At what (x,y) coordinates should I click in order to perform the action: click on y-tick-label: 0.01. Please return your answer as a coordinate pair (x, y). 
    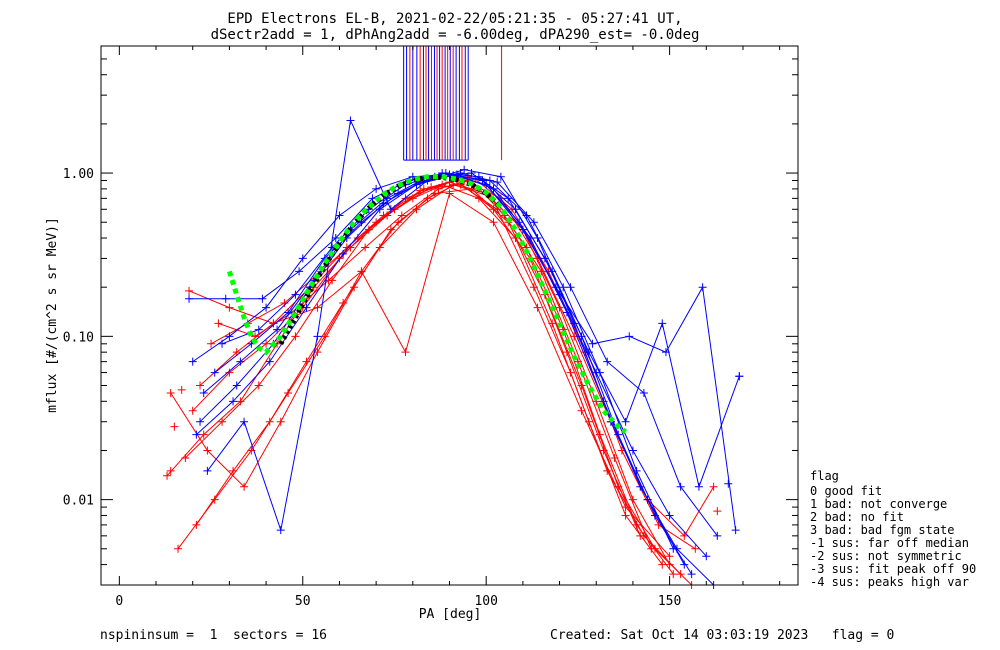
    Looking at the image, I should click on (78, 501).